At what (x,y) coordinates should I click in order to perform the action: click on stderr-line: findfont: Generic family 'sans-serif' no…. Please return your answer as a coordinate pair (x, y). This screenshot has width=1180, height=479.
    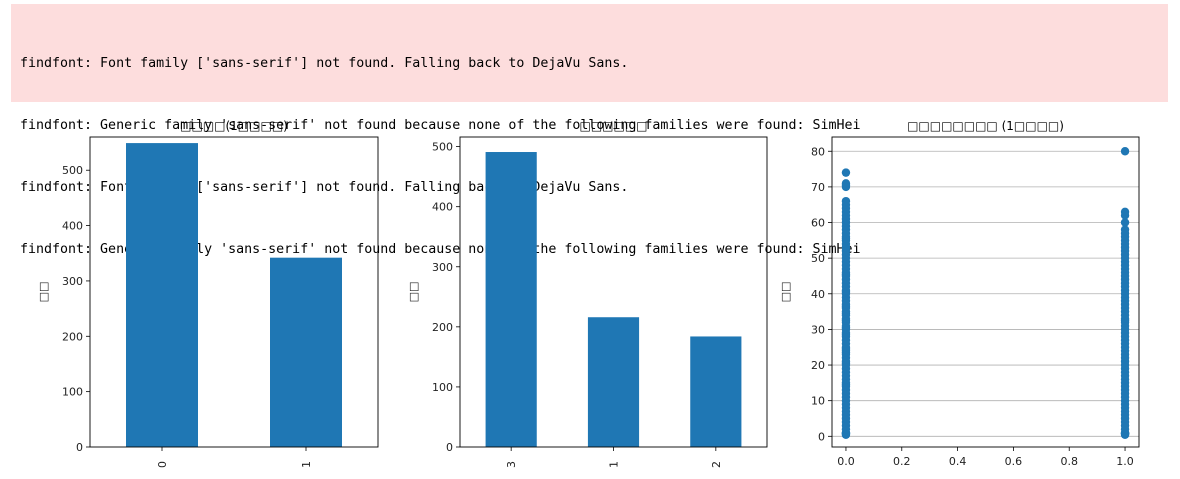
    Looking at the image, I should click on (440, 125).